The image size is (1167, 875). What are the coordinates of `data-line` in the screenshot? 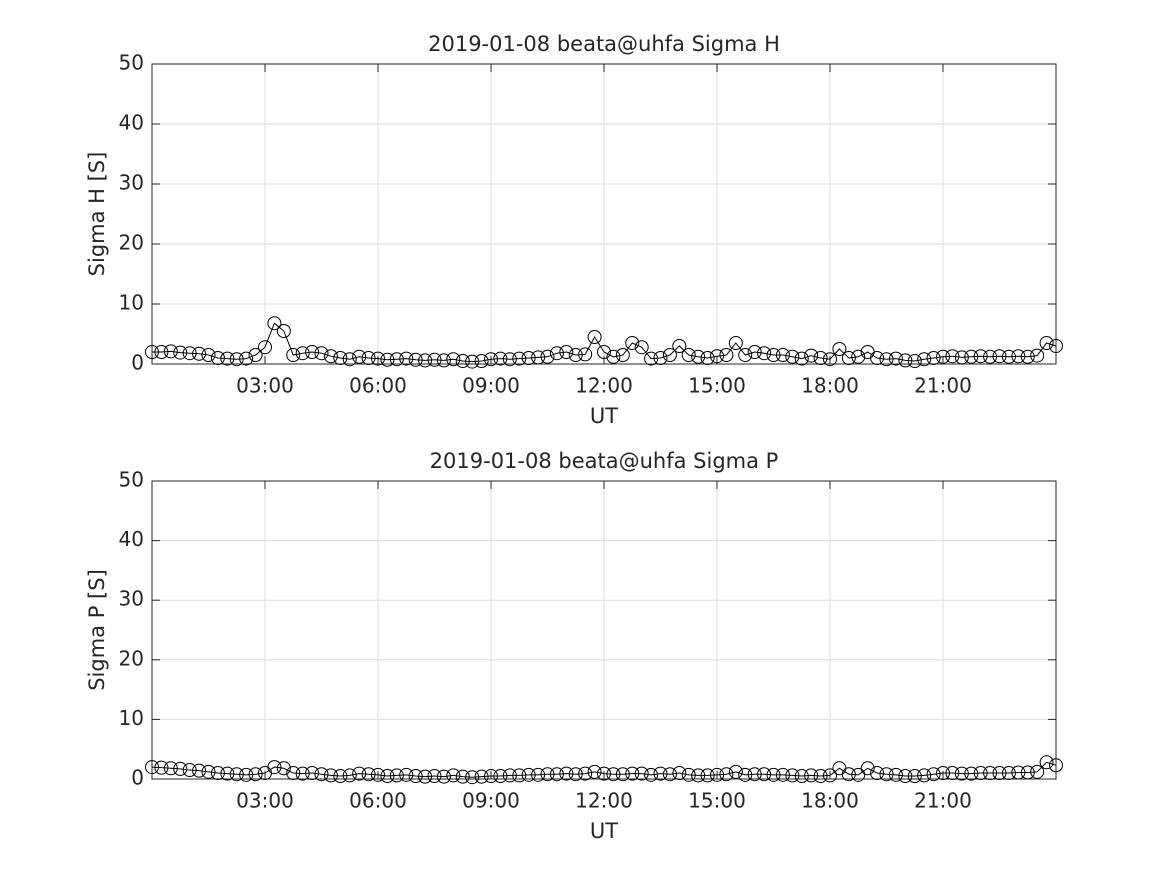 It's located at (604, 769).